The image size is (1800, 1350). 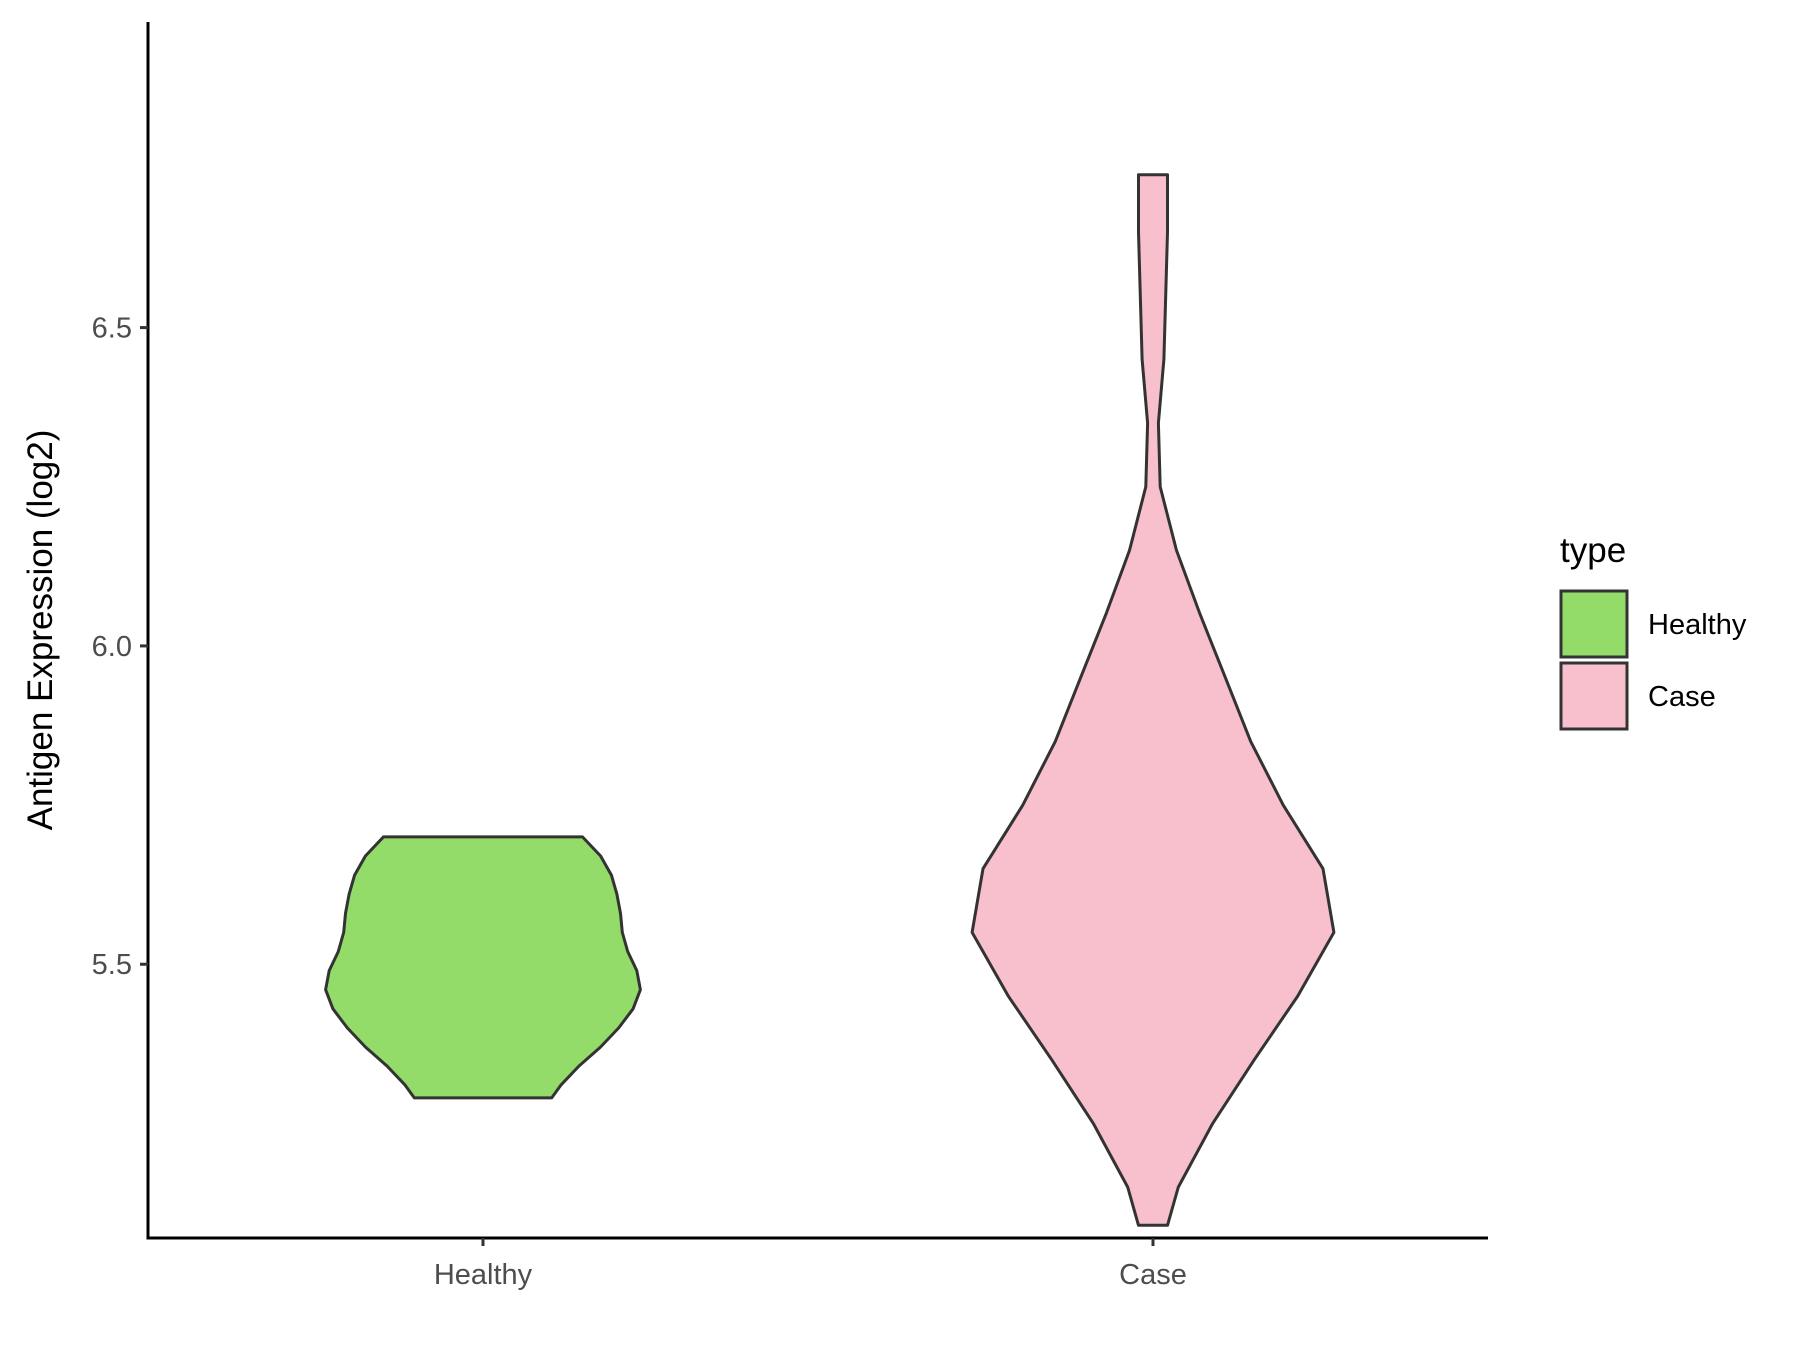 What do you see at coordinates (112, 329) in the screenshot?
I see `y-tick-label: 6.5` at bounding box center [112, 329].